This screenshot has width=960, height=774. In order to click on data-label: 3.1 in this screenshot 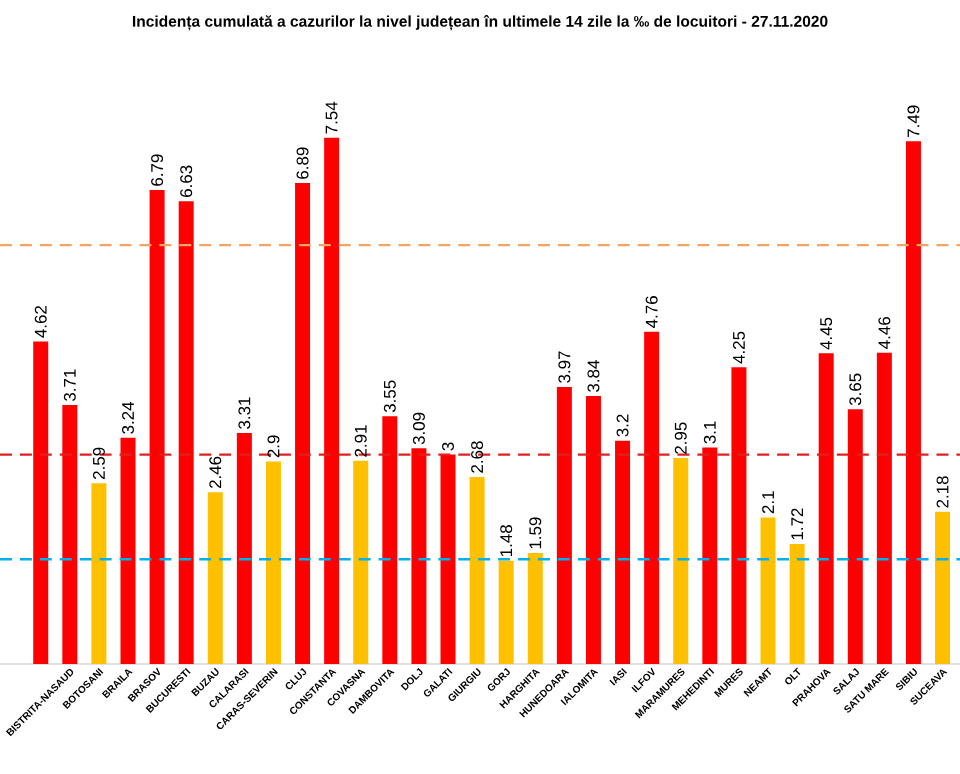, I will do `click(709, 432)`.